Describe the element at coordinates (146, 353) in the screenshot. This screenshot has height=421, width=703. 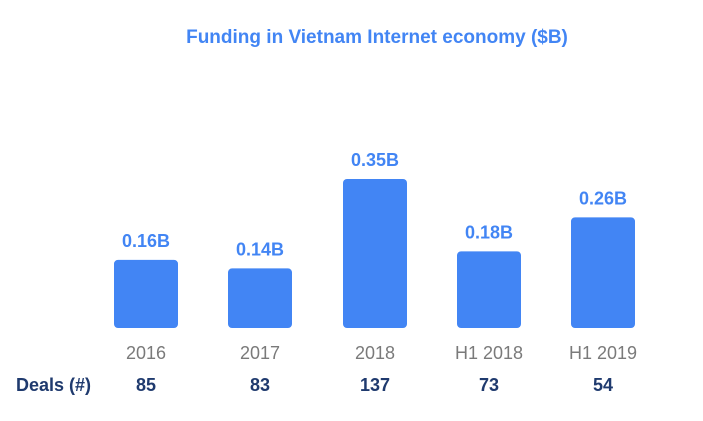
I see `category-label: 2016` at that location.